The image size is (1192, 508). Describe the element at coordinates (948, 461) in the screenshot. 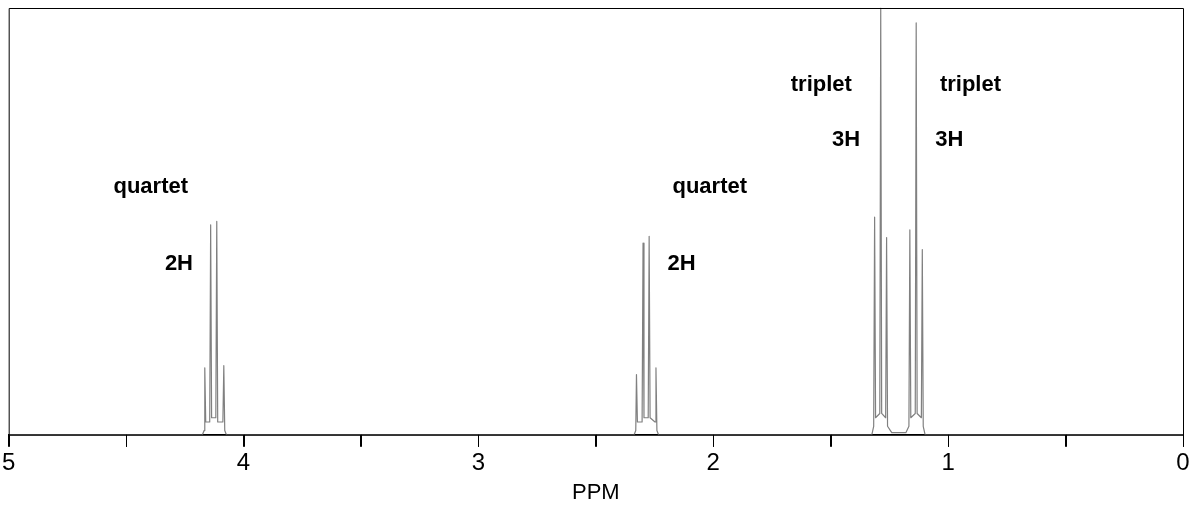

I see `x-tick-label: 1` at that location.